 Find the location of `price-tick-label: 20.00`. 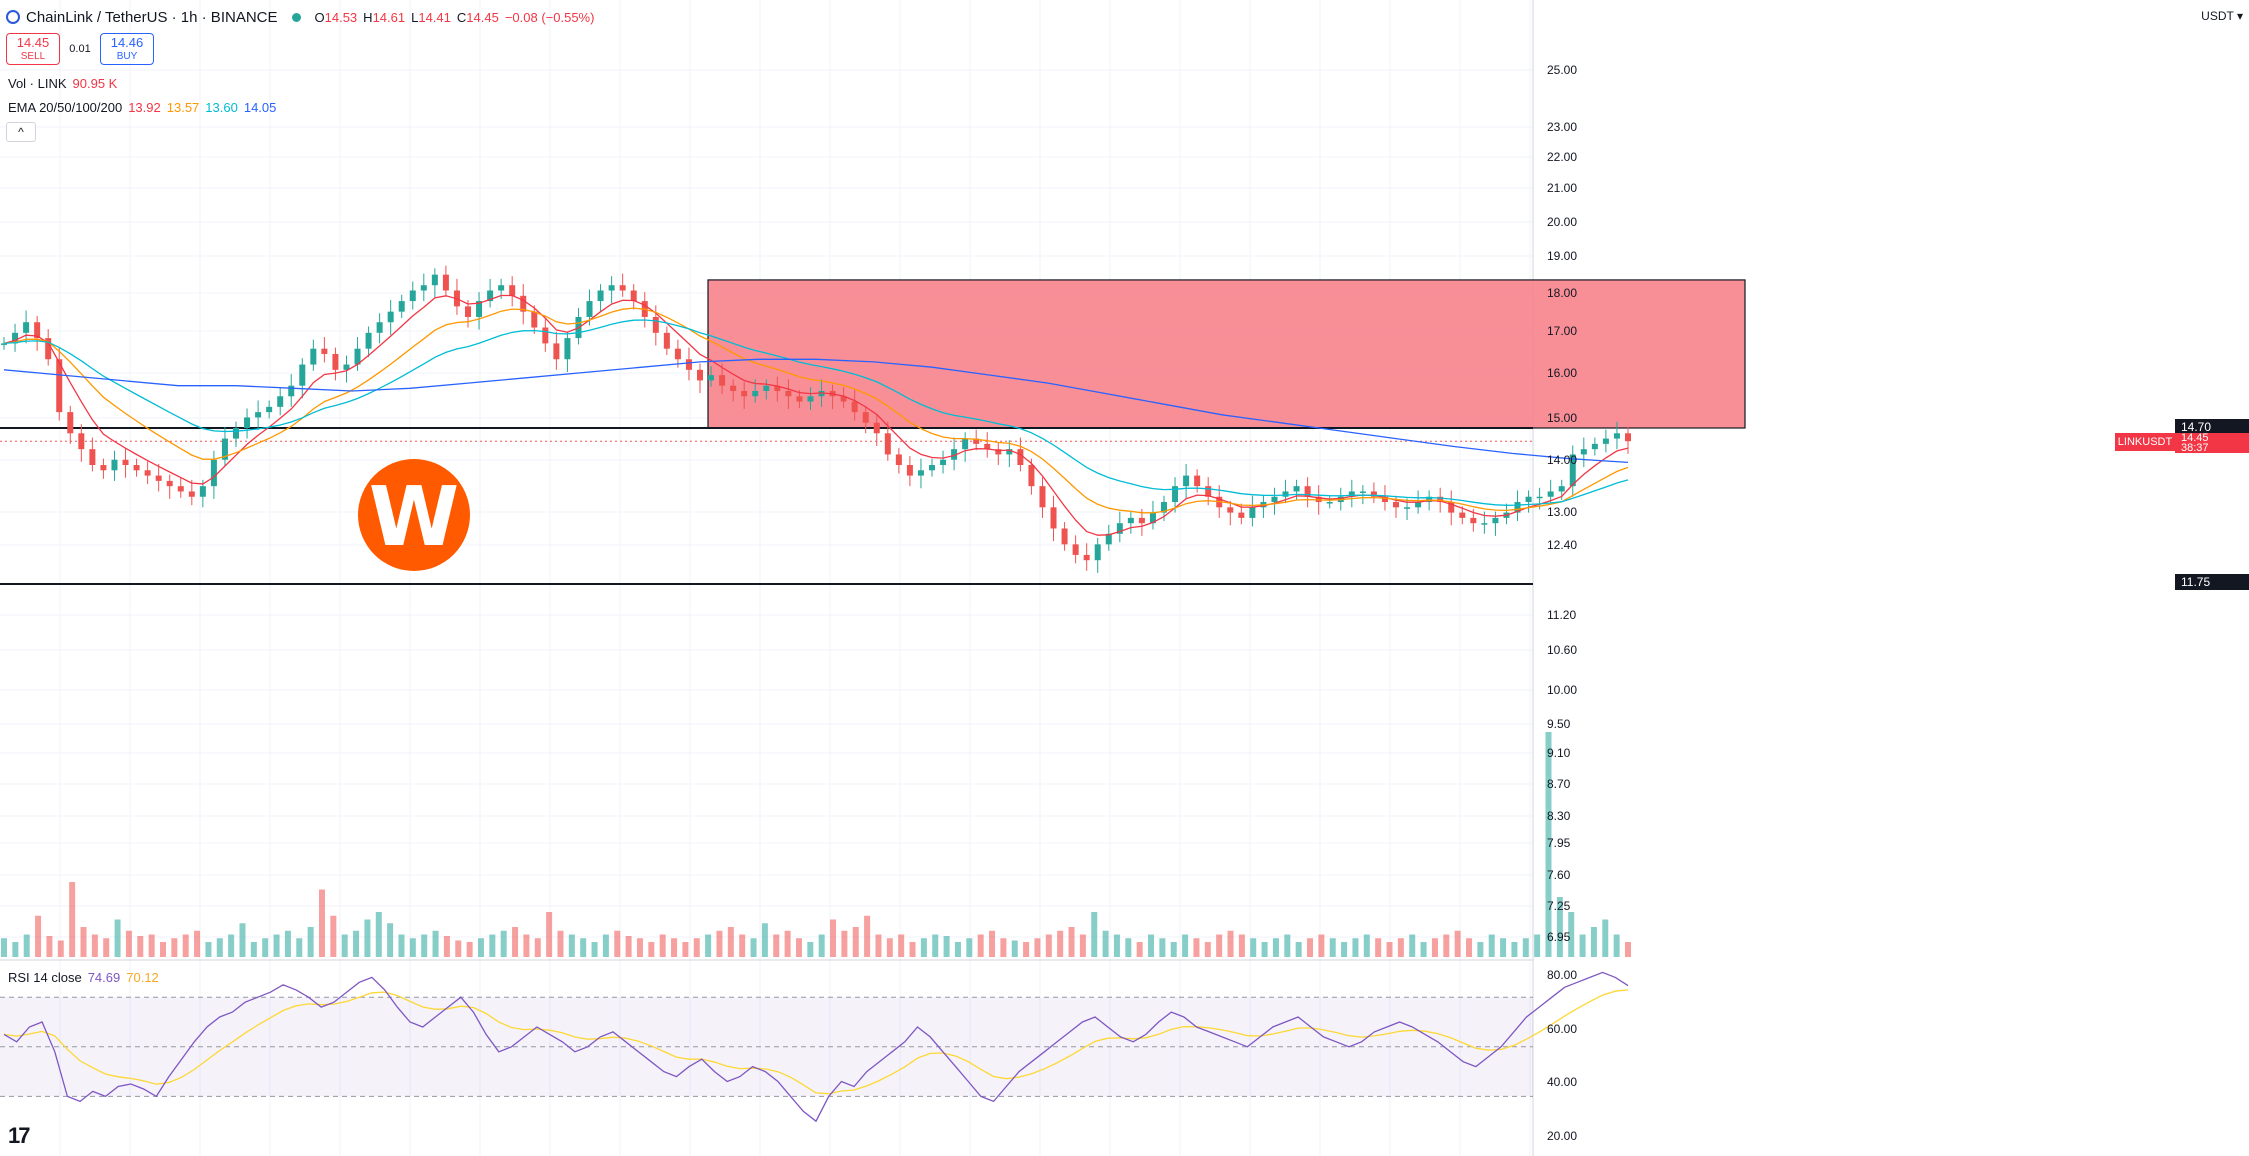

price-tick-label: 20.00 is located at coordinates (1562, 222).